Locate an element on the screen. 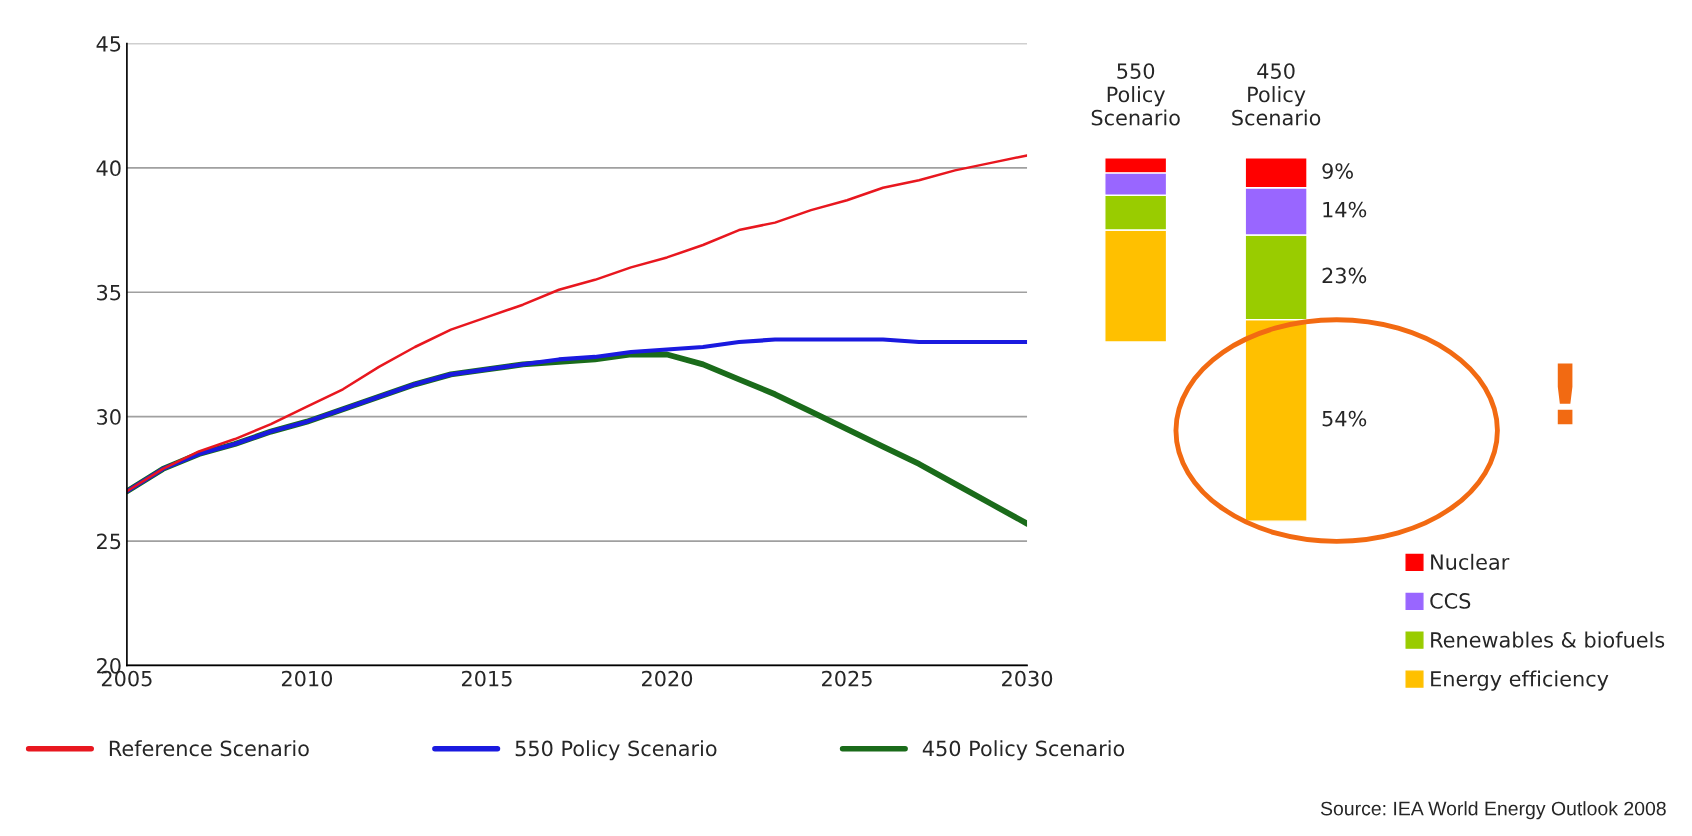 This screenshot has width=1692, height=836. y-tick-label: 40 is located at coordinates (108, 168).